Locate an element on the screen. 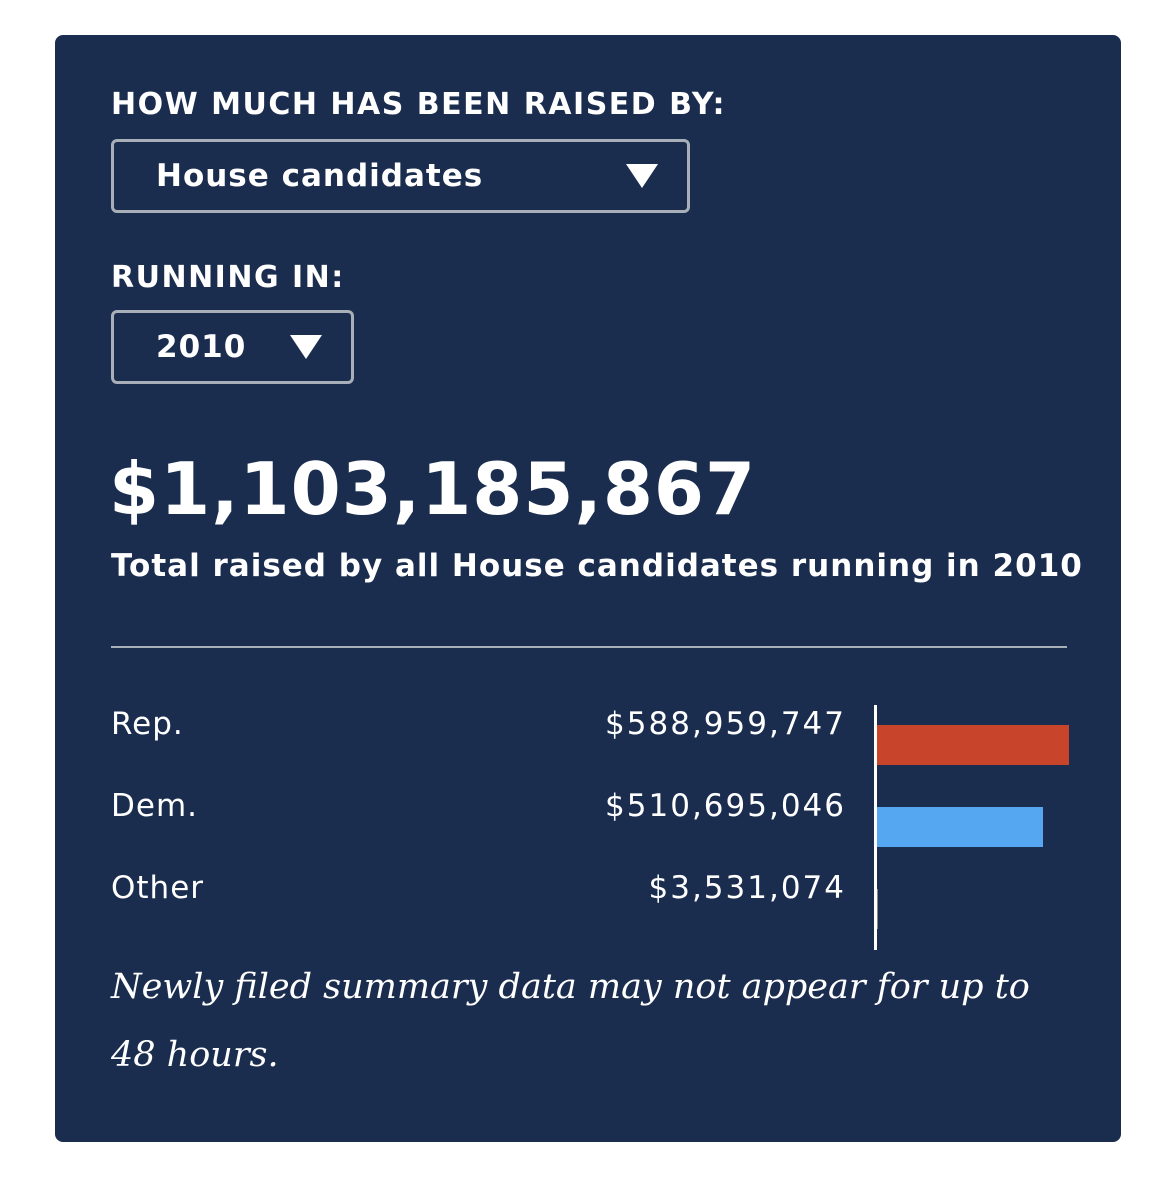 This screenshot has height=1200, width=1176. raised-by-select: House candidates is located at coordinates (400, 176).